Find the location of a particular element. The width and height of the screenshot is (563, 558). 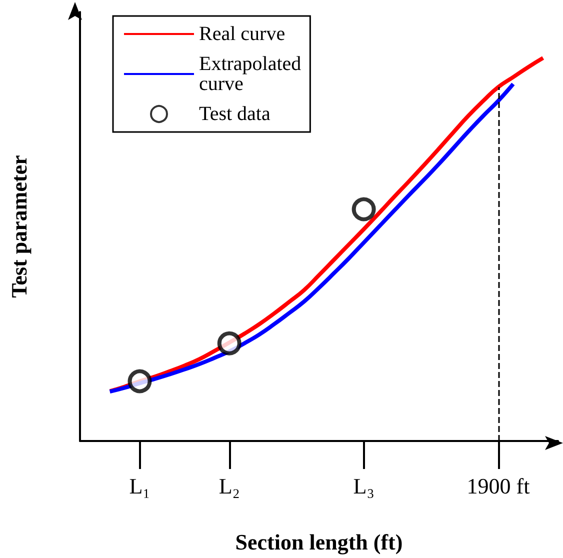

x-tick-label: L₁ is located at coordinates (139, 486).